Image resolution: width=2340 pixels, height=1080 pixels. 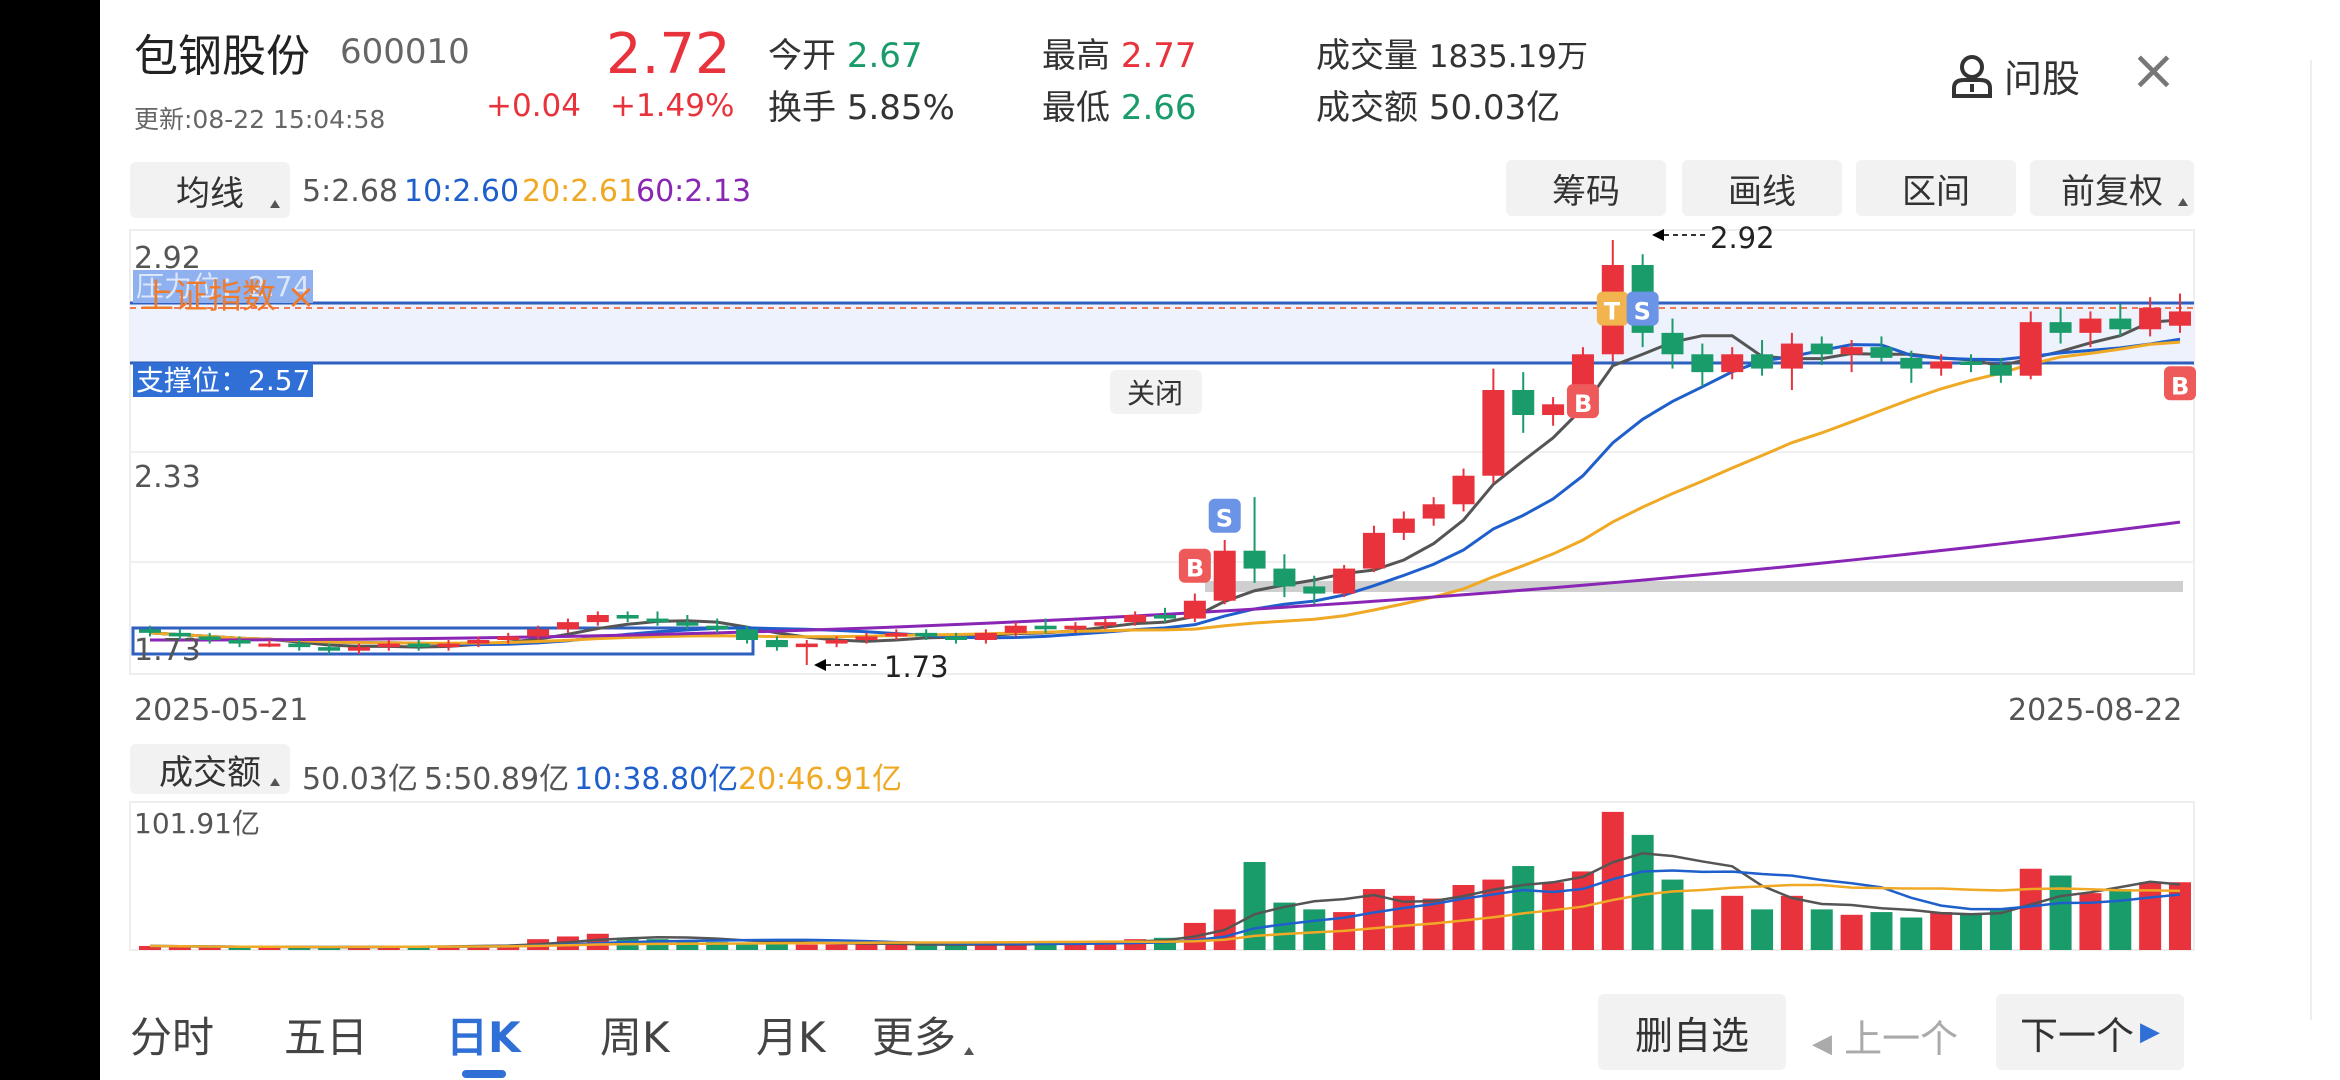 I want to click on signal-label: S, so click(x=1642, y=312).